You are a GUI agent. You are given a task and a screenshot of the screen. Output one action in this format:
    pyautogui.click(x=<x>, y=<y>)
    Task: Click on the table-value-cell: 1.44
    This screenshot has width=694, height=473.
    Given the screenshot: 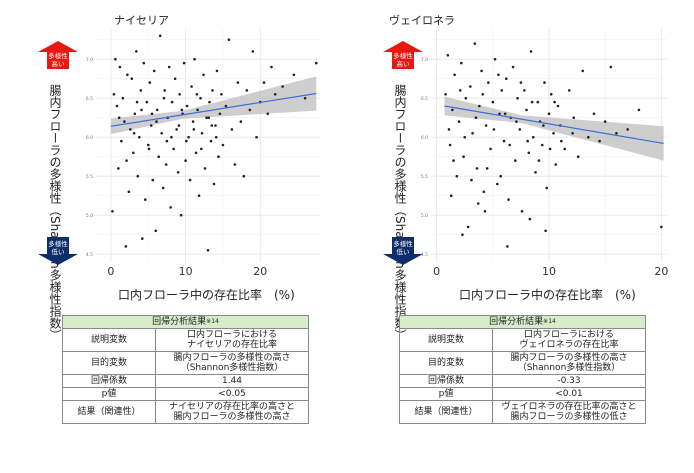 What is the action you would take?
    pyautogui.click(x=232, y=381)
    